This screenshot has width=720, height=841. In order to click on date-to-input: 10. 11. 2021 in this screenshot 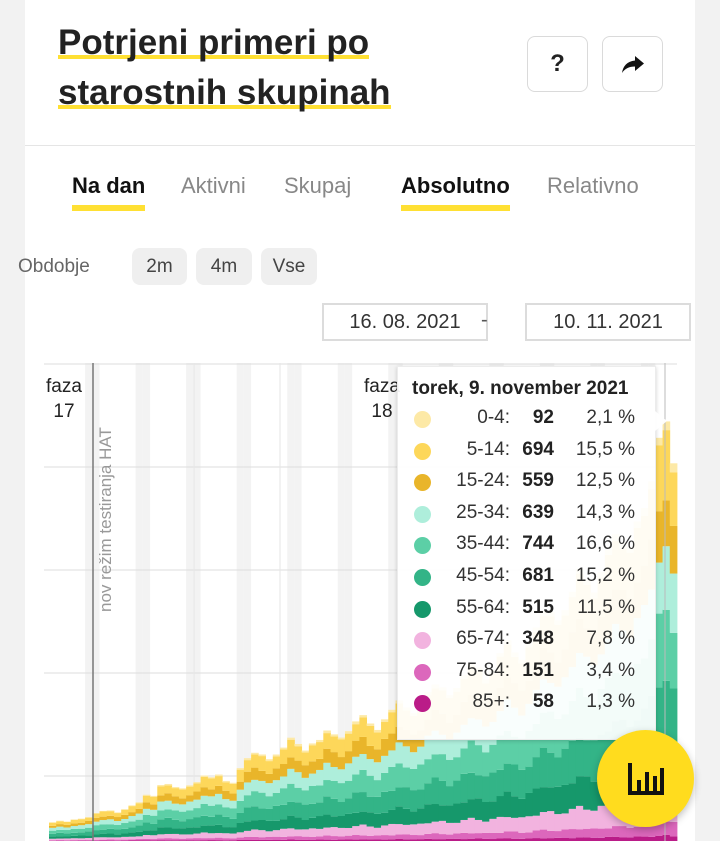, I will do `click(608, 322)`.